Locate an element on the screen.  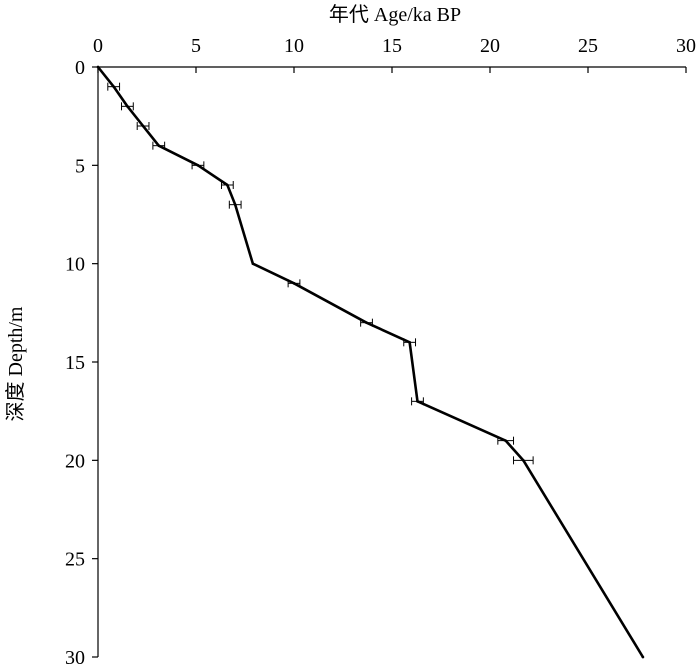
y-tick-label: 0 is located at coordinates (80, 68).